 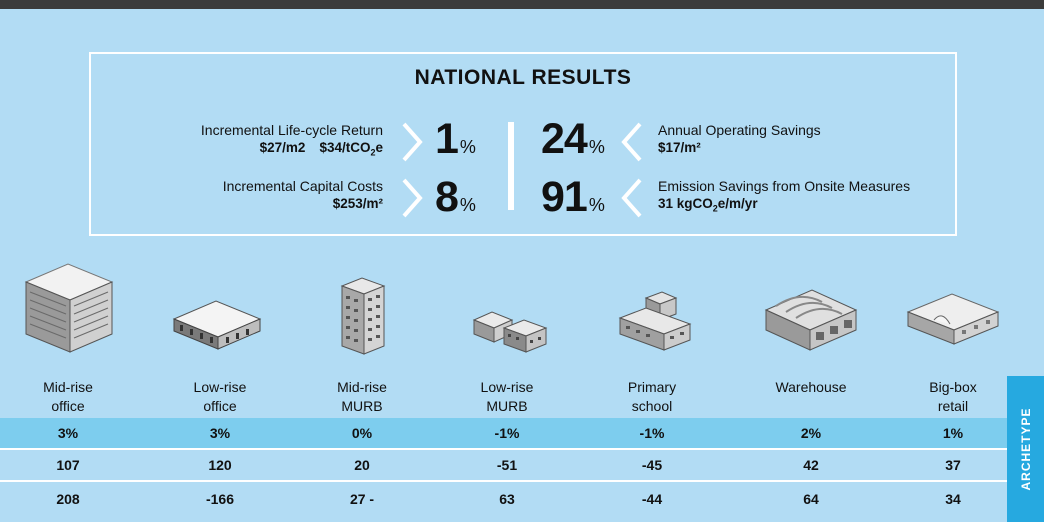 What do you see at coordinates (953, 396) in the screenshot?
I see `archetype-label: Big-box retail` at bounding box center [953, 396].